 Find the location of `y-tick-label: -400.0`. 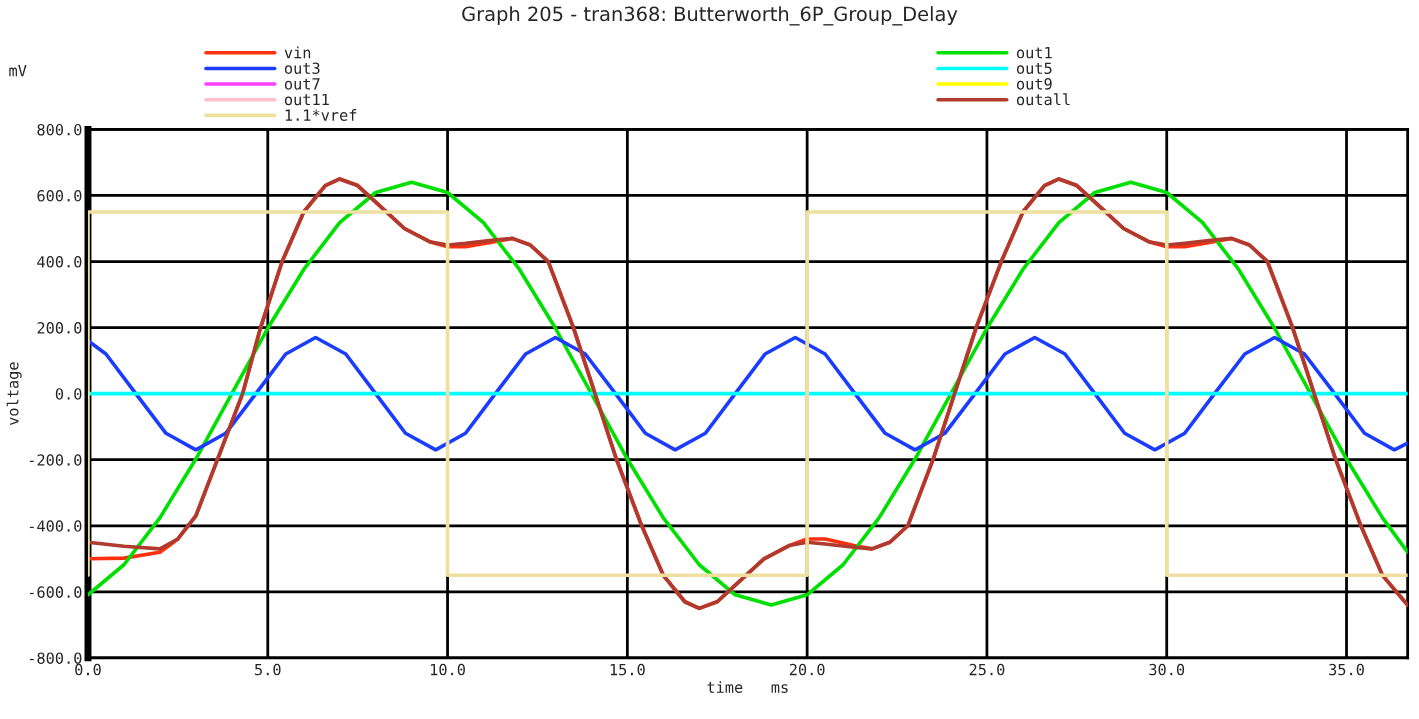

y-tick-label: -400.0 is located at coordinates (55, 526).